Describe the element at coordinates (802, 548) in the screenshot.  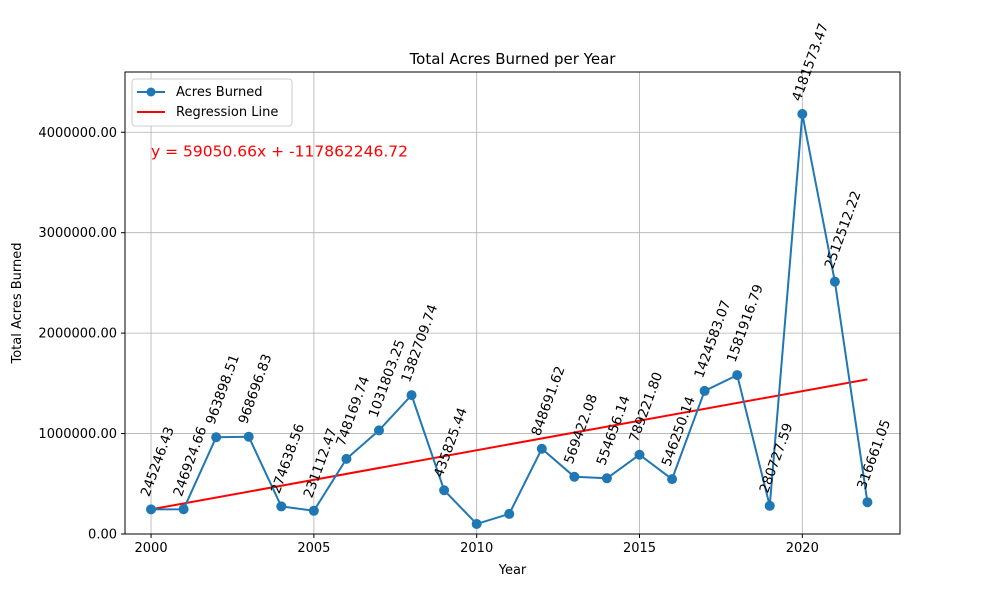
I see `x-tick-label: 2020` at that location.